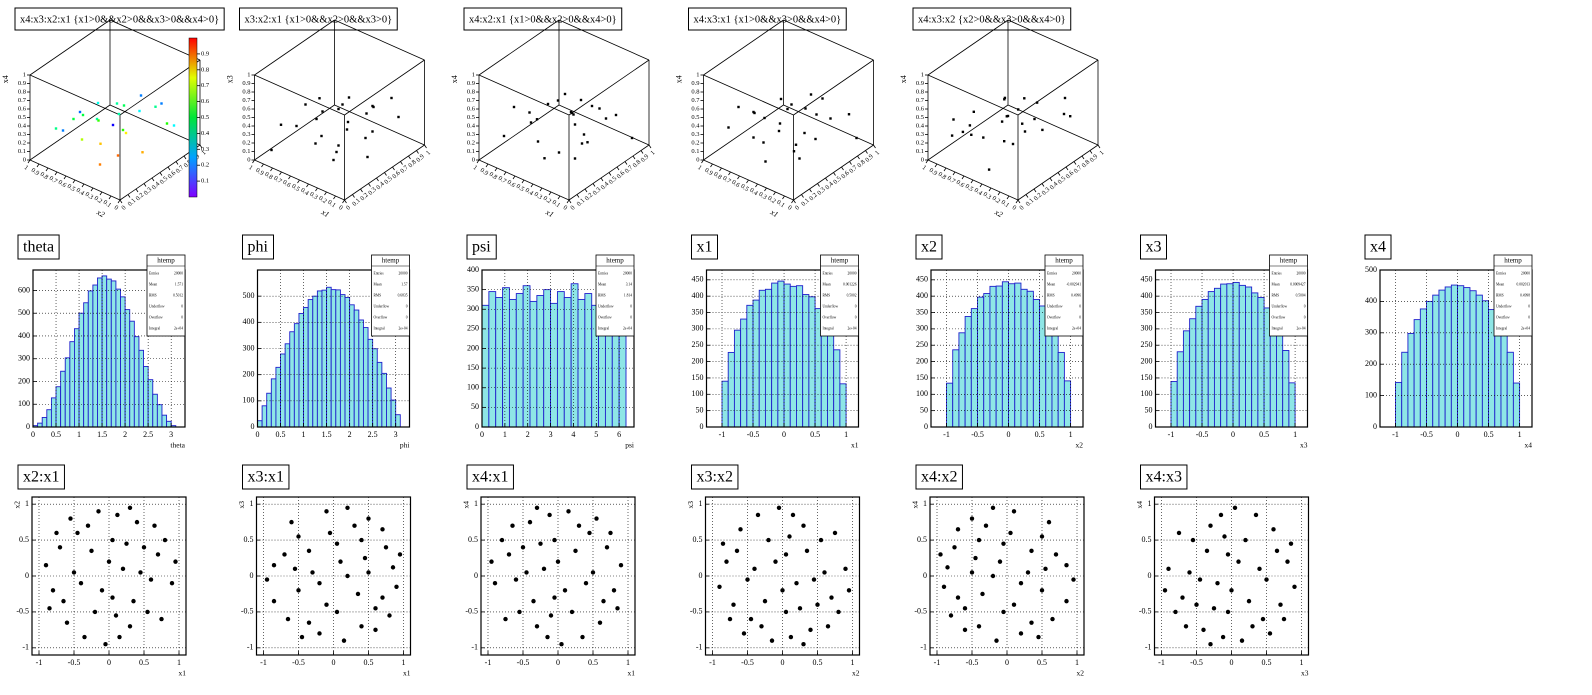  Describe the element at coordinates (1288, 295) in the screenshot. I see `stats-box` at that location.